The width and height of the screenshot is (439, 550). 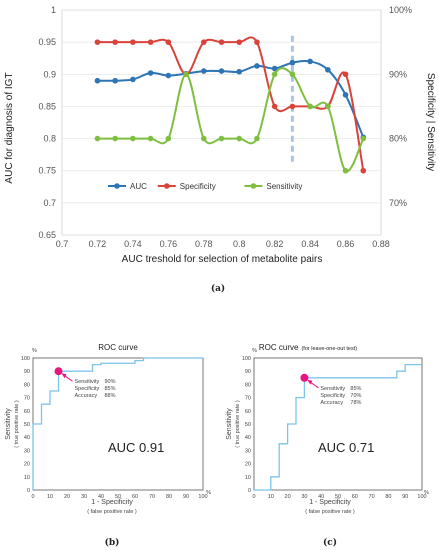 I want to click on plot-a-y2-tick-label: 100%, so click(x=400, y=10).